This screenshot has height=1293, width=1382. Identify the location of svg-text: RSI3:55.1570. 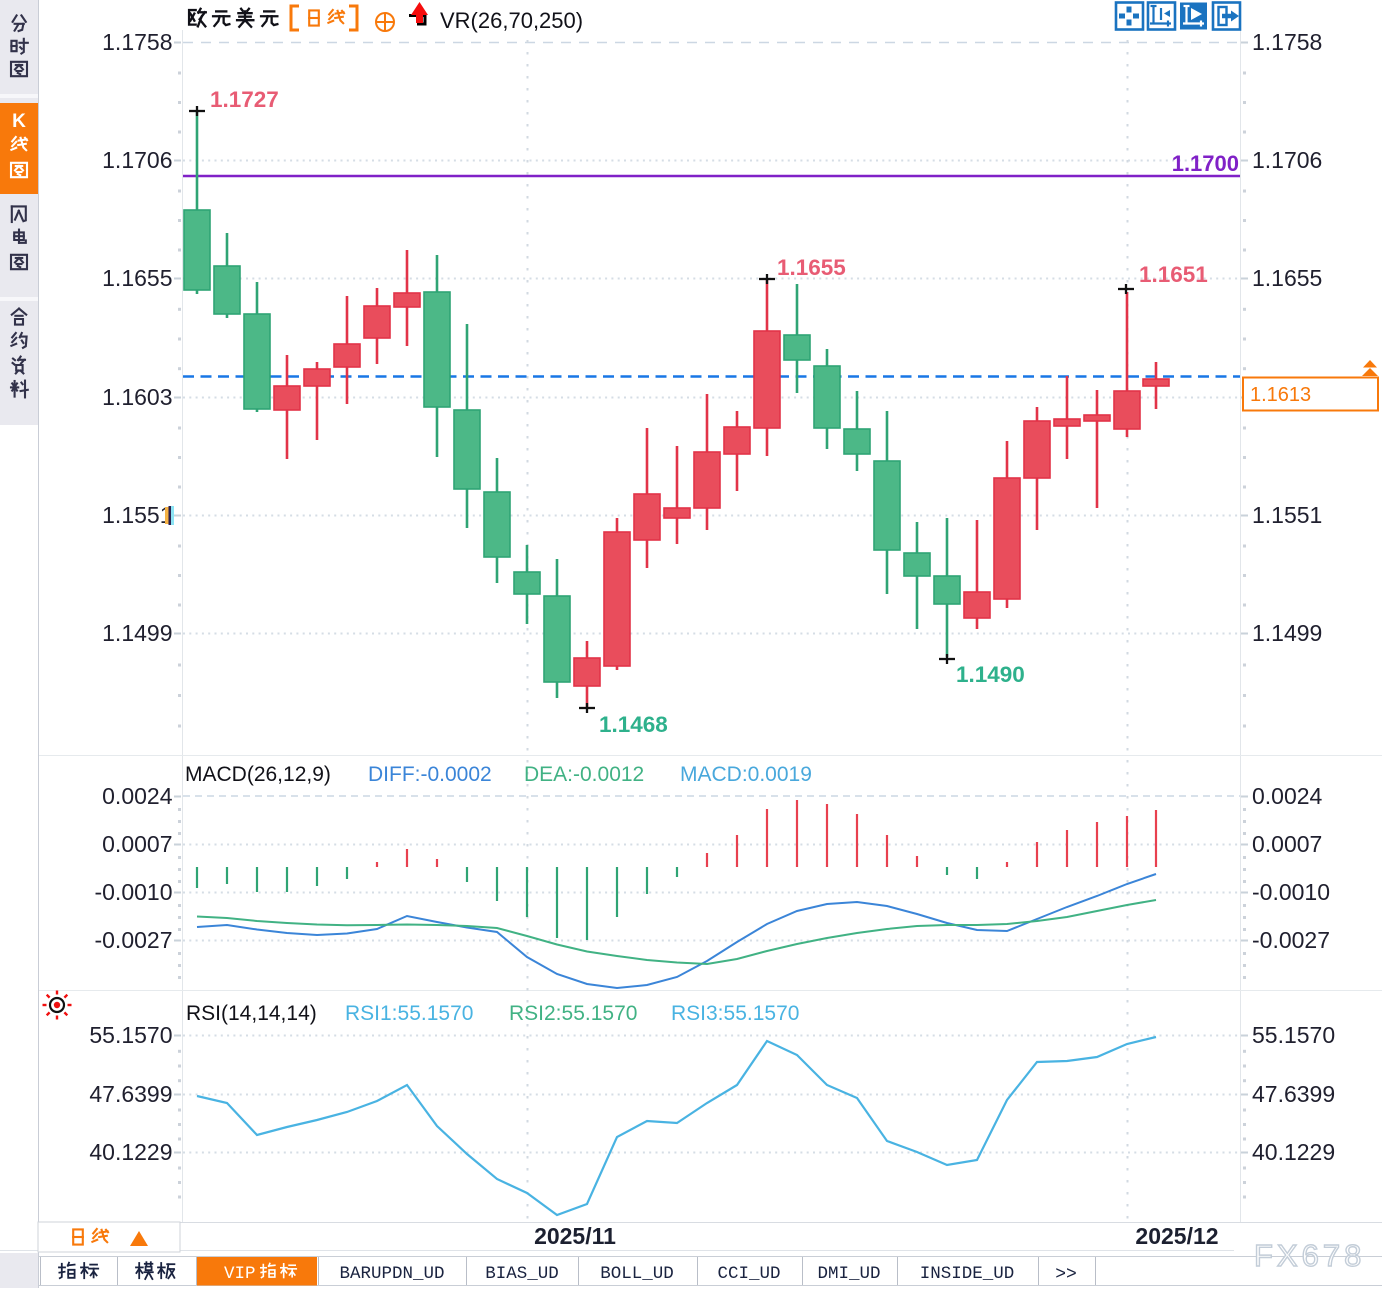
(735, 1013).